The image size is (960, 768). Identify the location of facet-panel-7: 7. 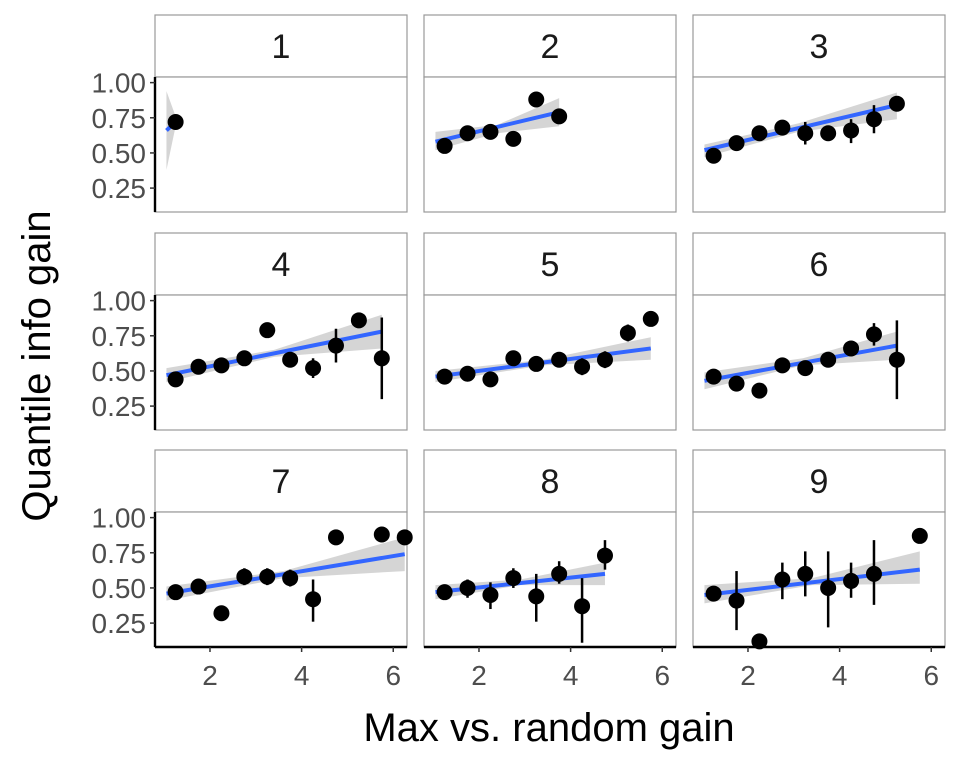
(283, 548).